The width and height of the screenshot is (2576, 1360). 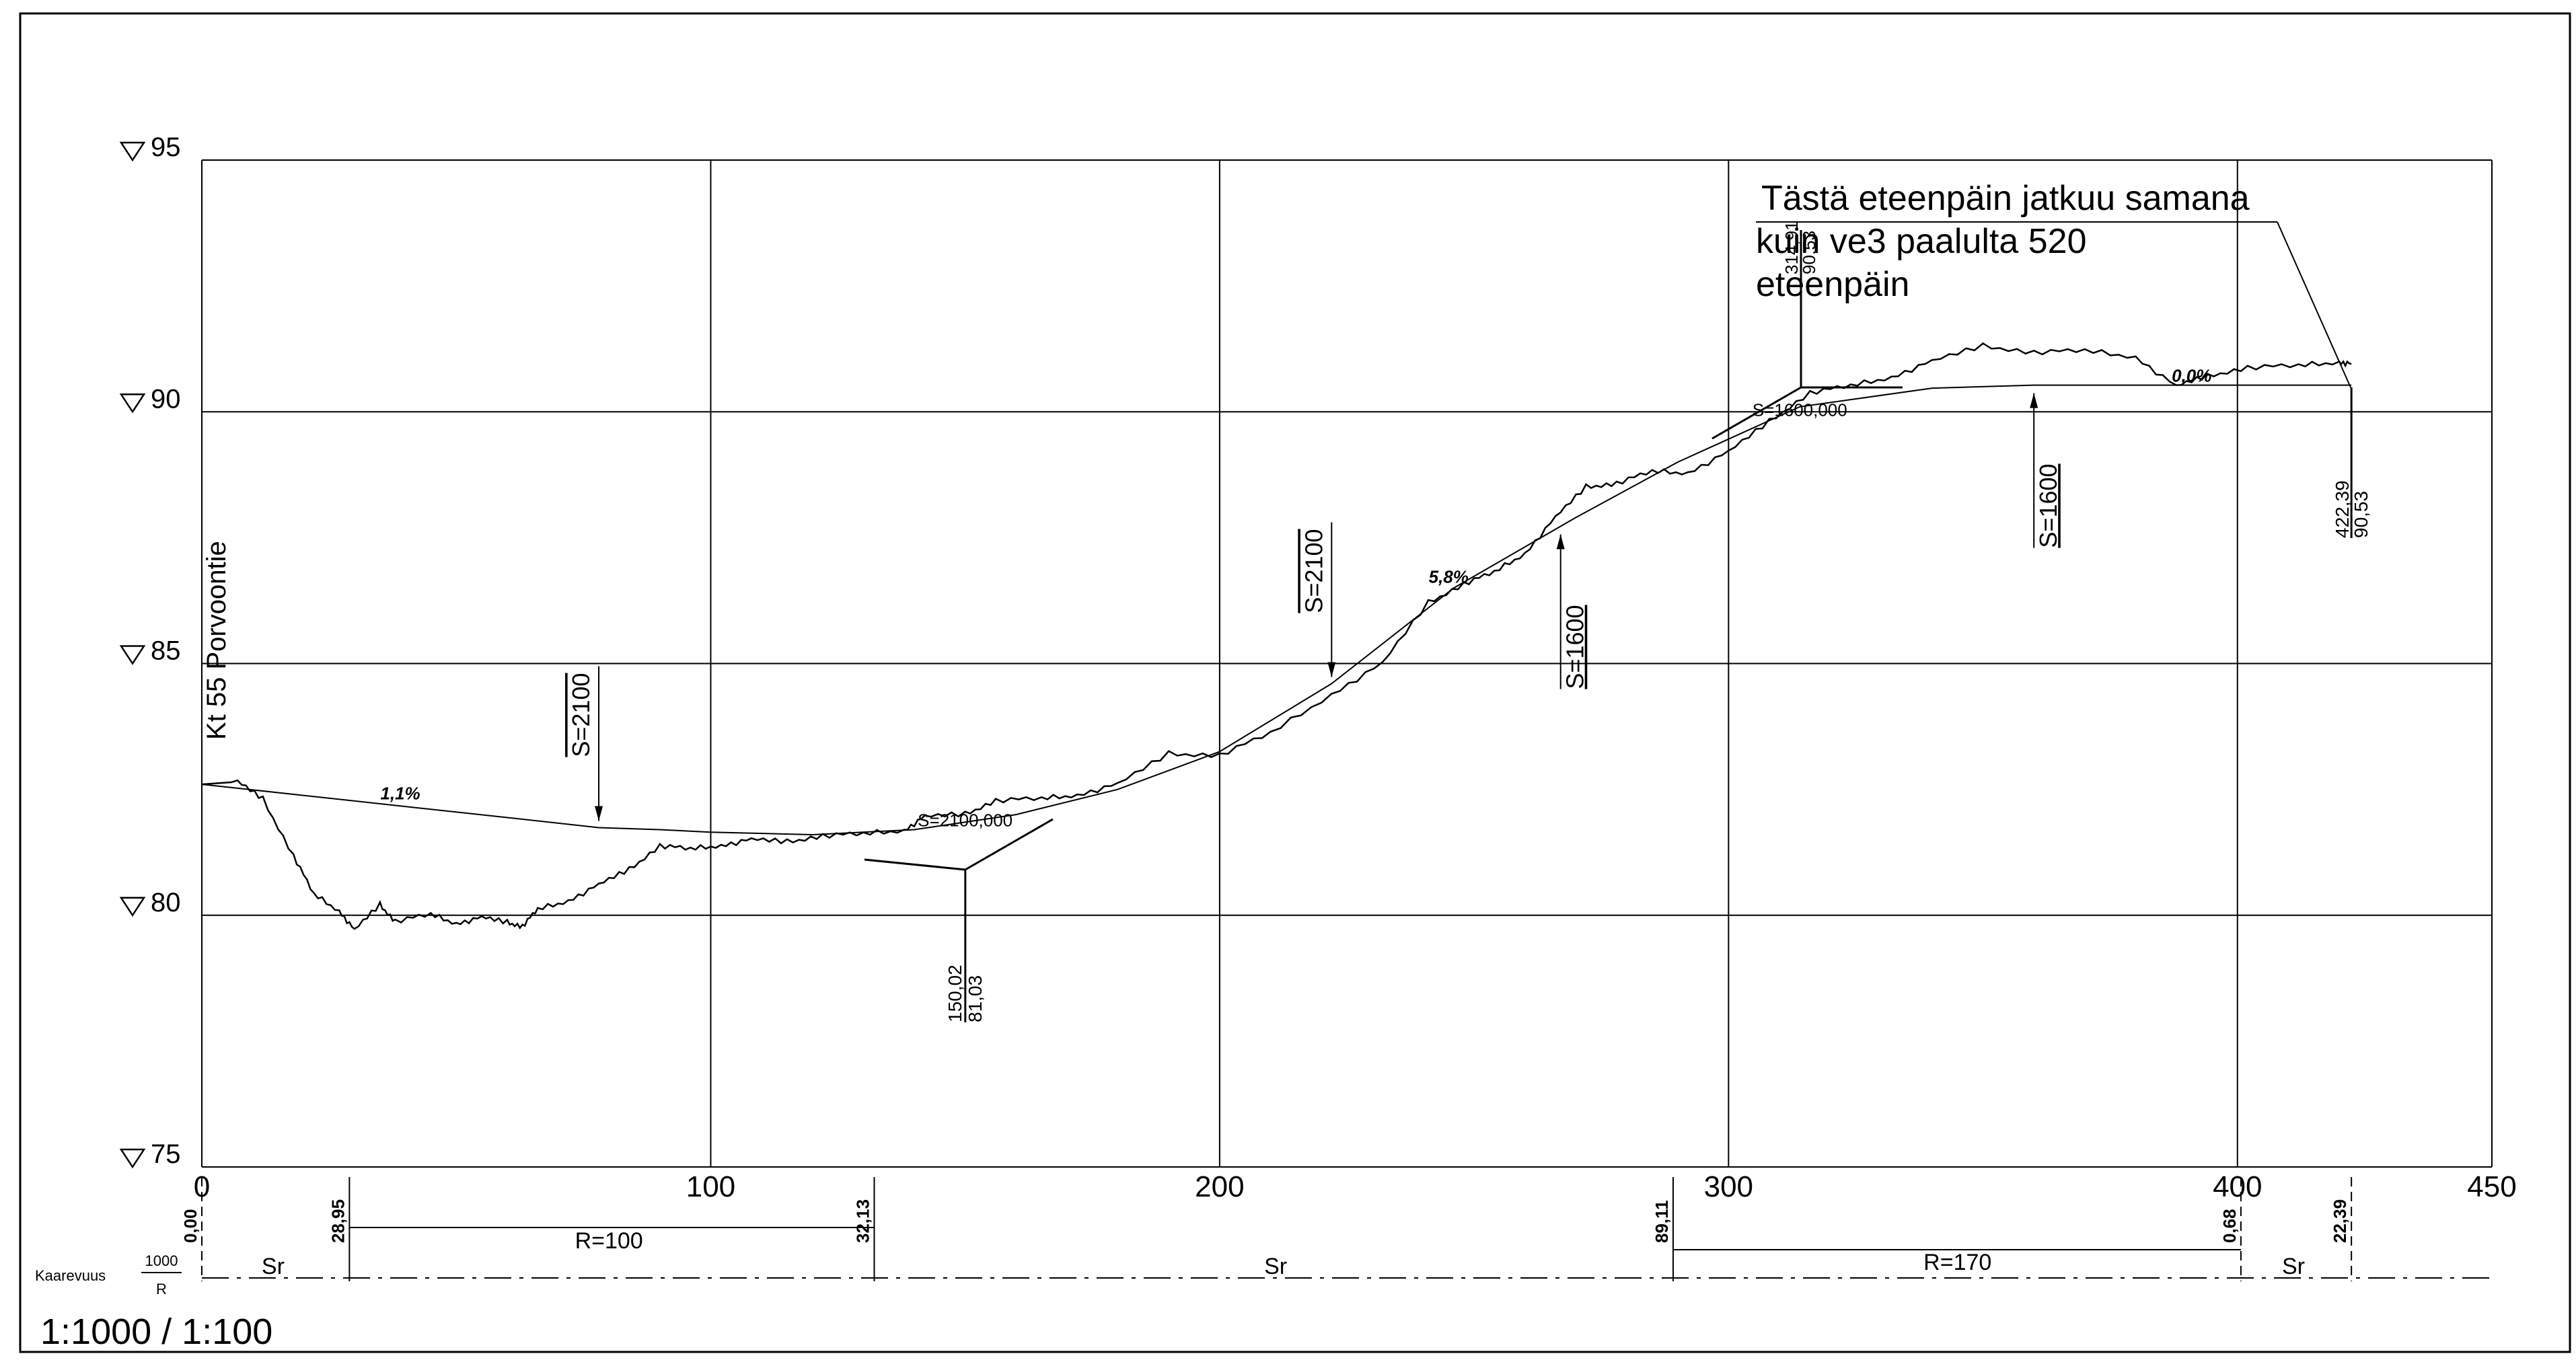 What do you see at coordinates (1921, 241) in the screenshot?
I see `note-line-2: kuin ve3 paalulta 520` at bounding box center [1921, 241].